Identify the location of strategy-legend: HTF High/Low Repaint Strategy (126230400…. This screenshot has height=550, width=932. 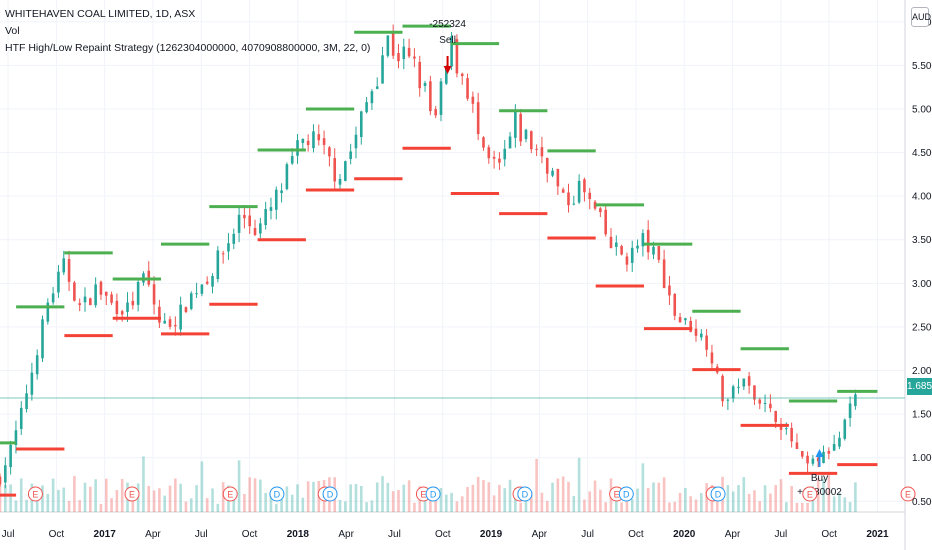
(188, 48).